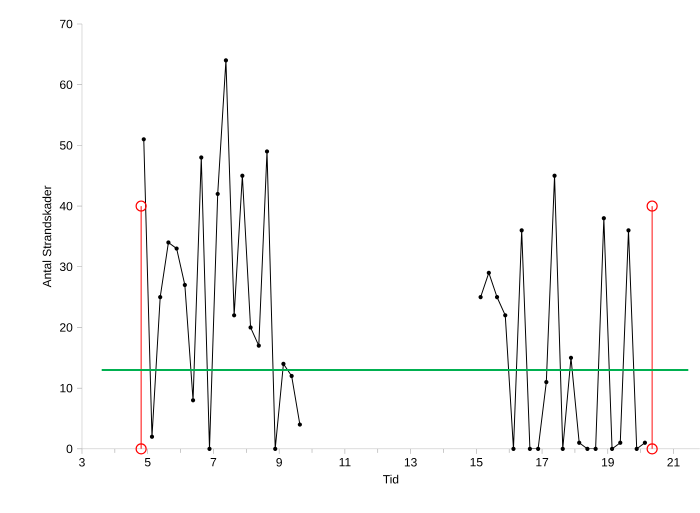 The image size is (700, 513). Describe the element at coordinates (213, 462) in the screenshot. I see `x-tick-label: 7` at that location.